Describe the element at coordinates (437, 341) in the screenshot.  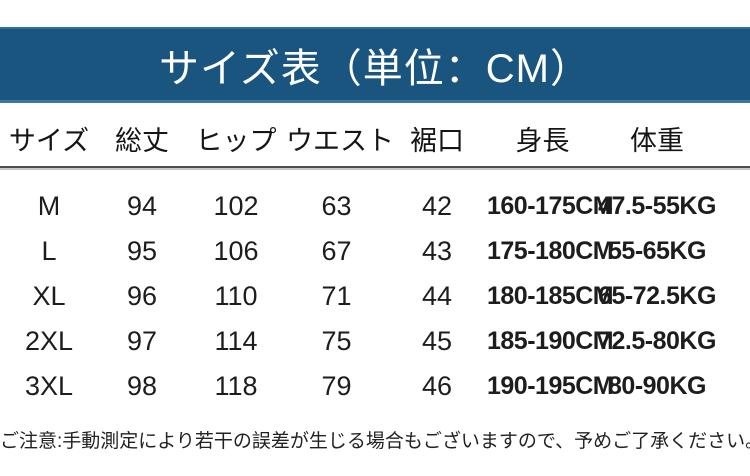
I see `table-cell: 45` at that location.